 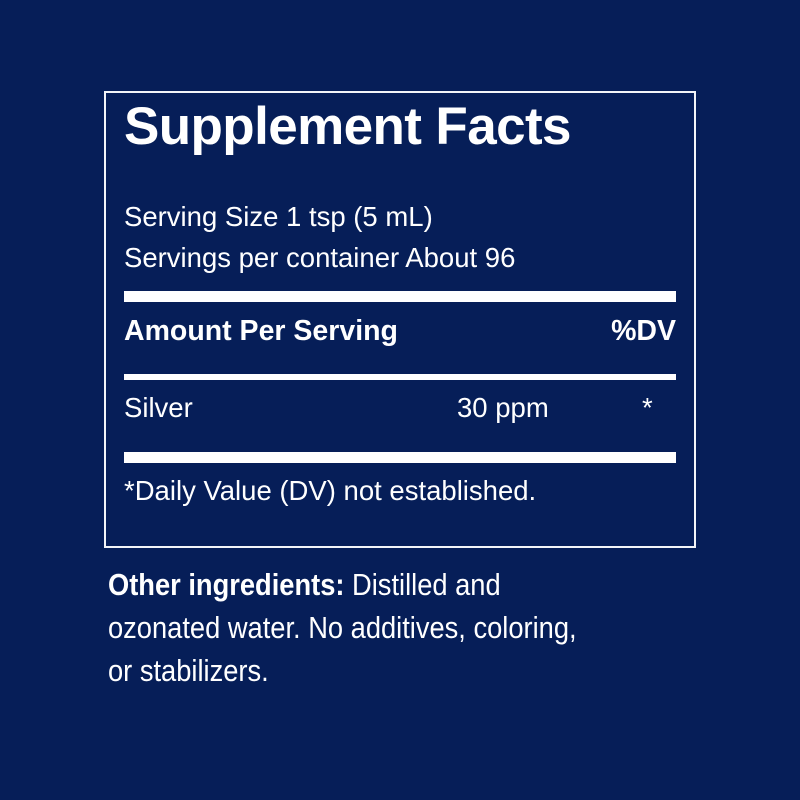 What do you see at coordinates (347, 126) in the screenshot?
I see `page-title: Supplement Facts` at bounding box center [347, 126].